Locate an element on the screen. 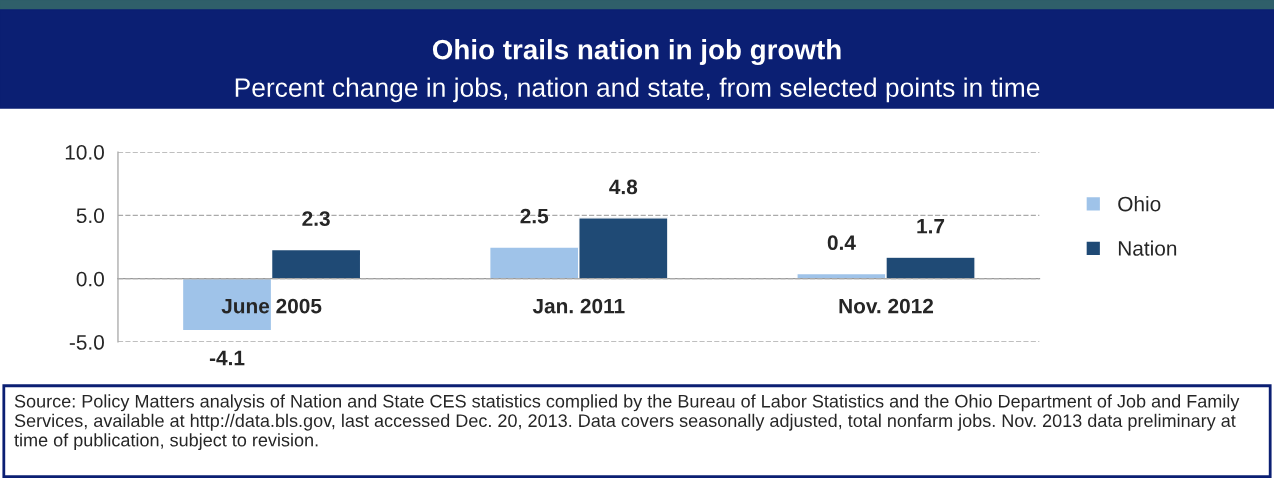  y-tick-label: 5.0 is located at coordinates (90, 216).